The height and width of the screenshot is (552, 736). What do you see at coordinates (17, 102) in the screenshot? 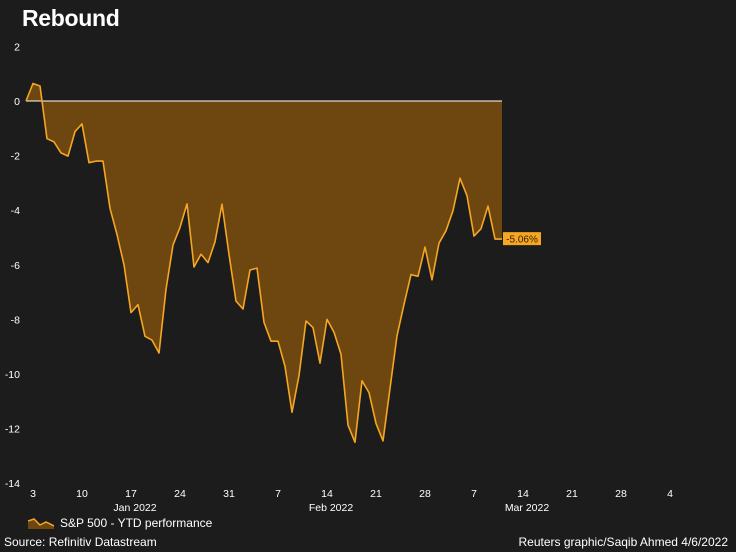
I see `y-tick-label: 0` at bounding box center [17, 102].